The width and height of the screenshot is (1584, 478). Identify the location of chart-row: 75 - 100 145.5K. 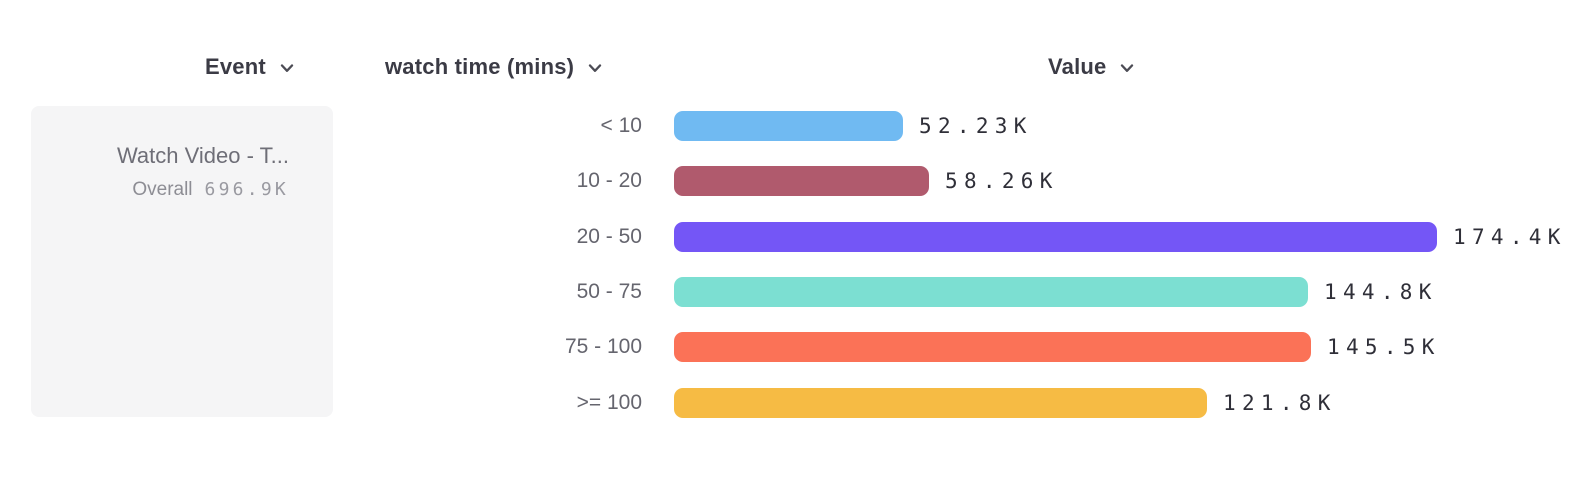
(792, 347).